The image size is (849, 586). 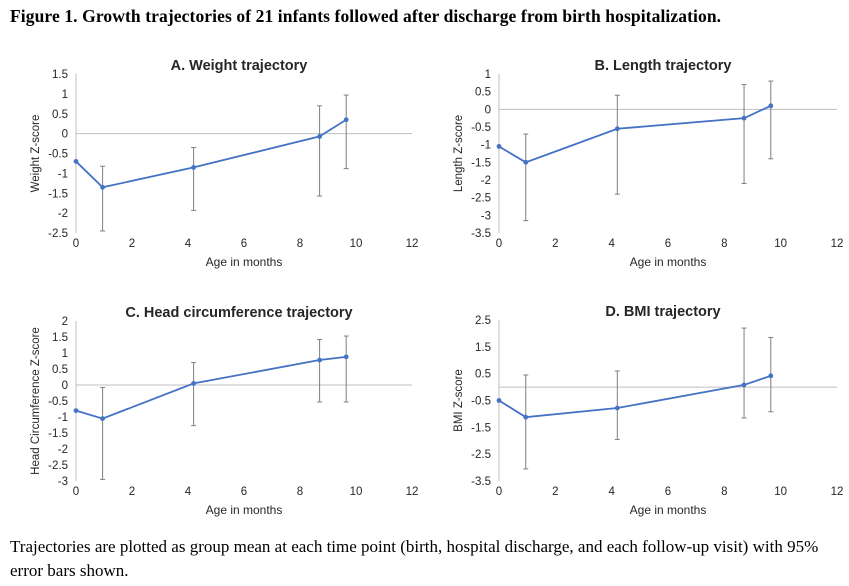 I want to click on chart-title: B. Length trajectory, so click(x=663, y=66).